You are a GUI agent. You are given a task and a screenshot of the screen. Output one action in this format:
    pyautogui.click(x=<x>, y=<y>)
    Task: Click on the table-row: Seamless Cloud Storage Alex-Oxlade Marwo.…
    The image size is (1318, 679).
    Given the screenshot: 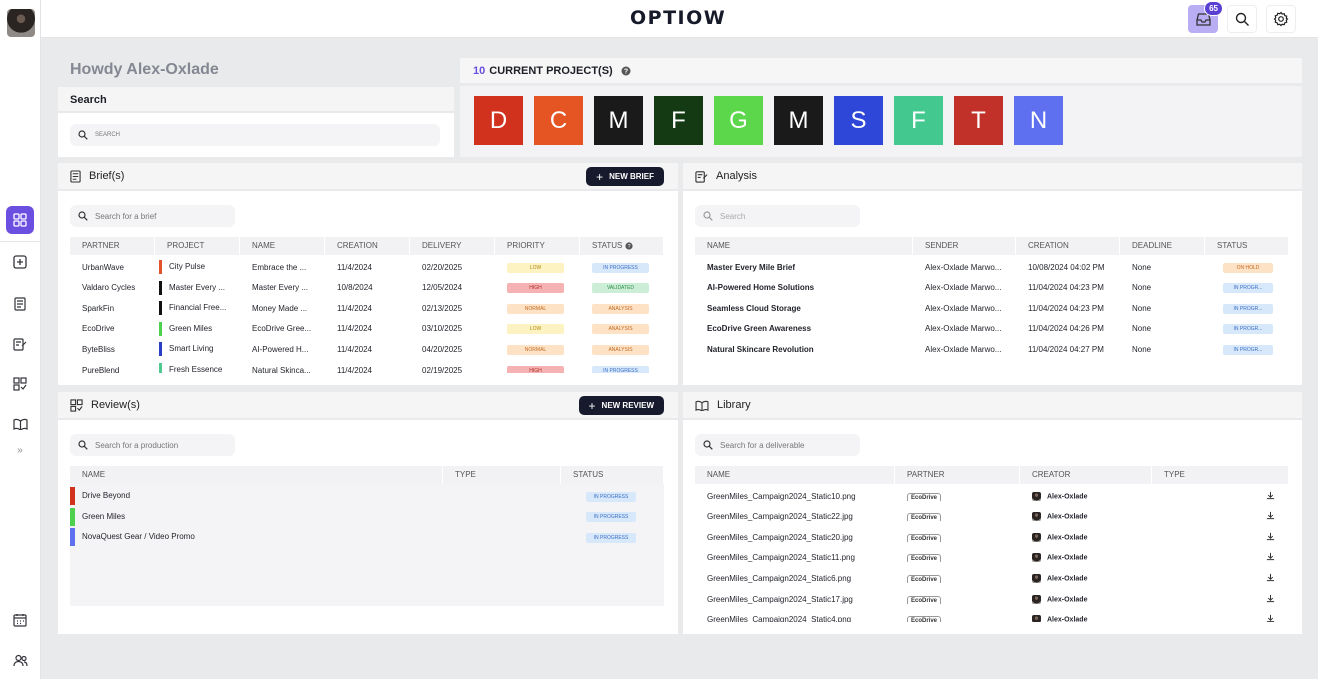 What is the action you would take?
    pyautogui.click(x=992, y=308)
    